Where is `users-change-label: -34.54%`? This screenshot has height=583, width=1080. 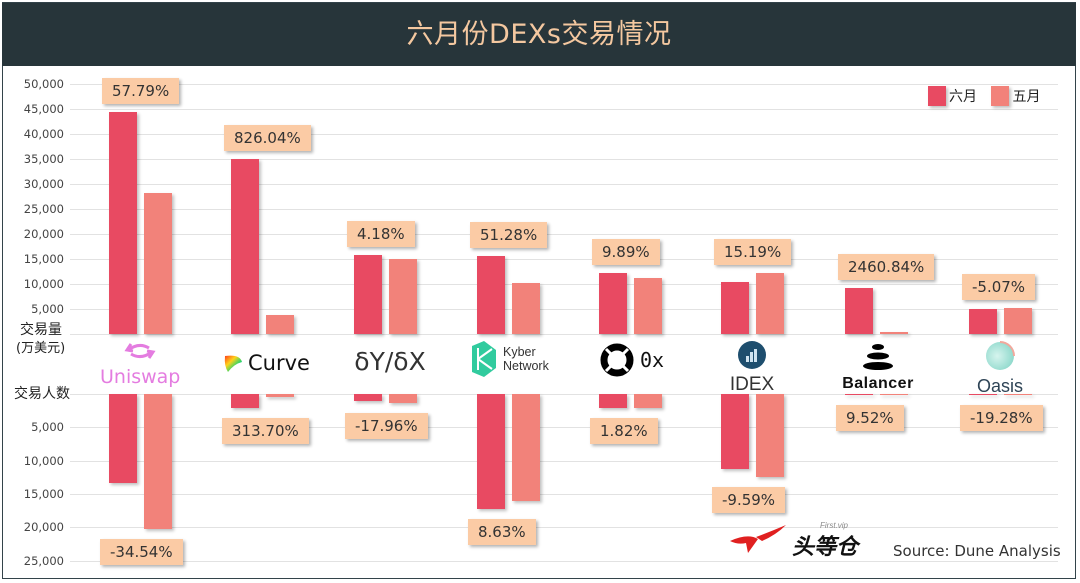
users-change-label: -34.54% is located at coordinates (141, 552).